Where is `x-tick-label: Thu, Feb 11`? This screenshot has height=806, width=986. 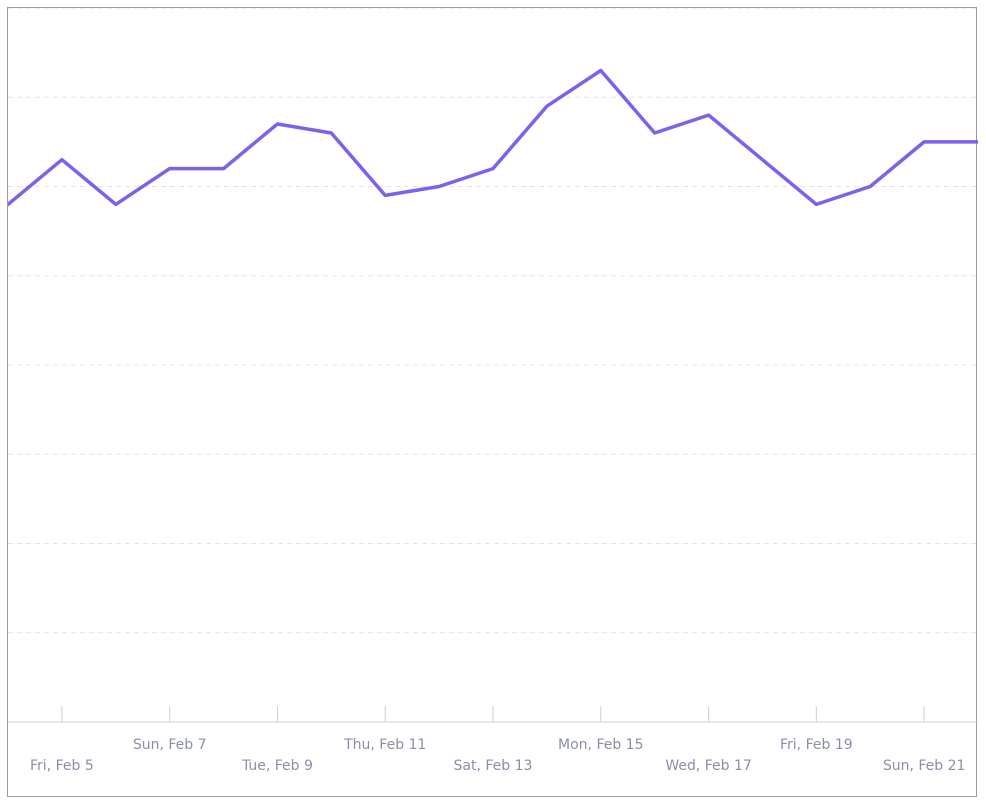 x-tick-label: Thu, Feb 11 is located at coordinates (384, 745).